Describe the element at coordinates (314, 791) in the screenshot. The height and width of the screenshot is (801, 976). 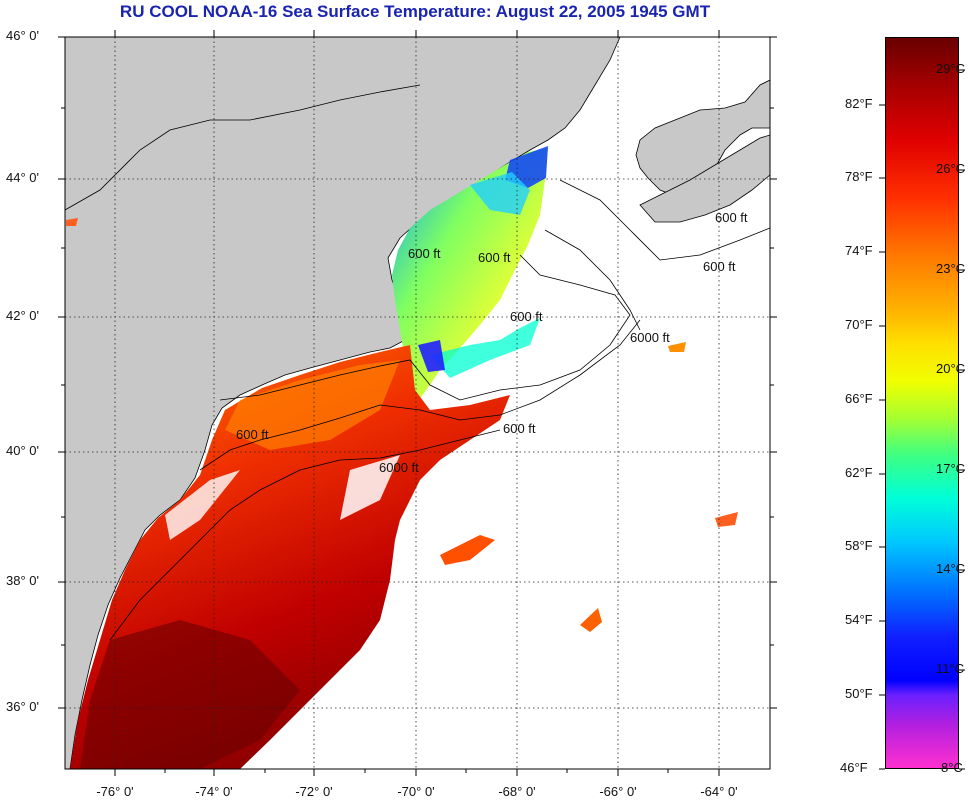
I see `lon-label: -72° 0'` at that location.